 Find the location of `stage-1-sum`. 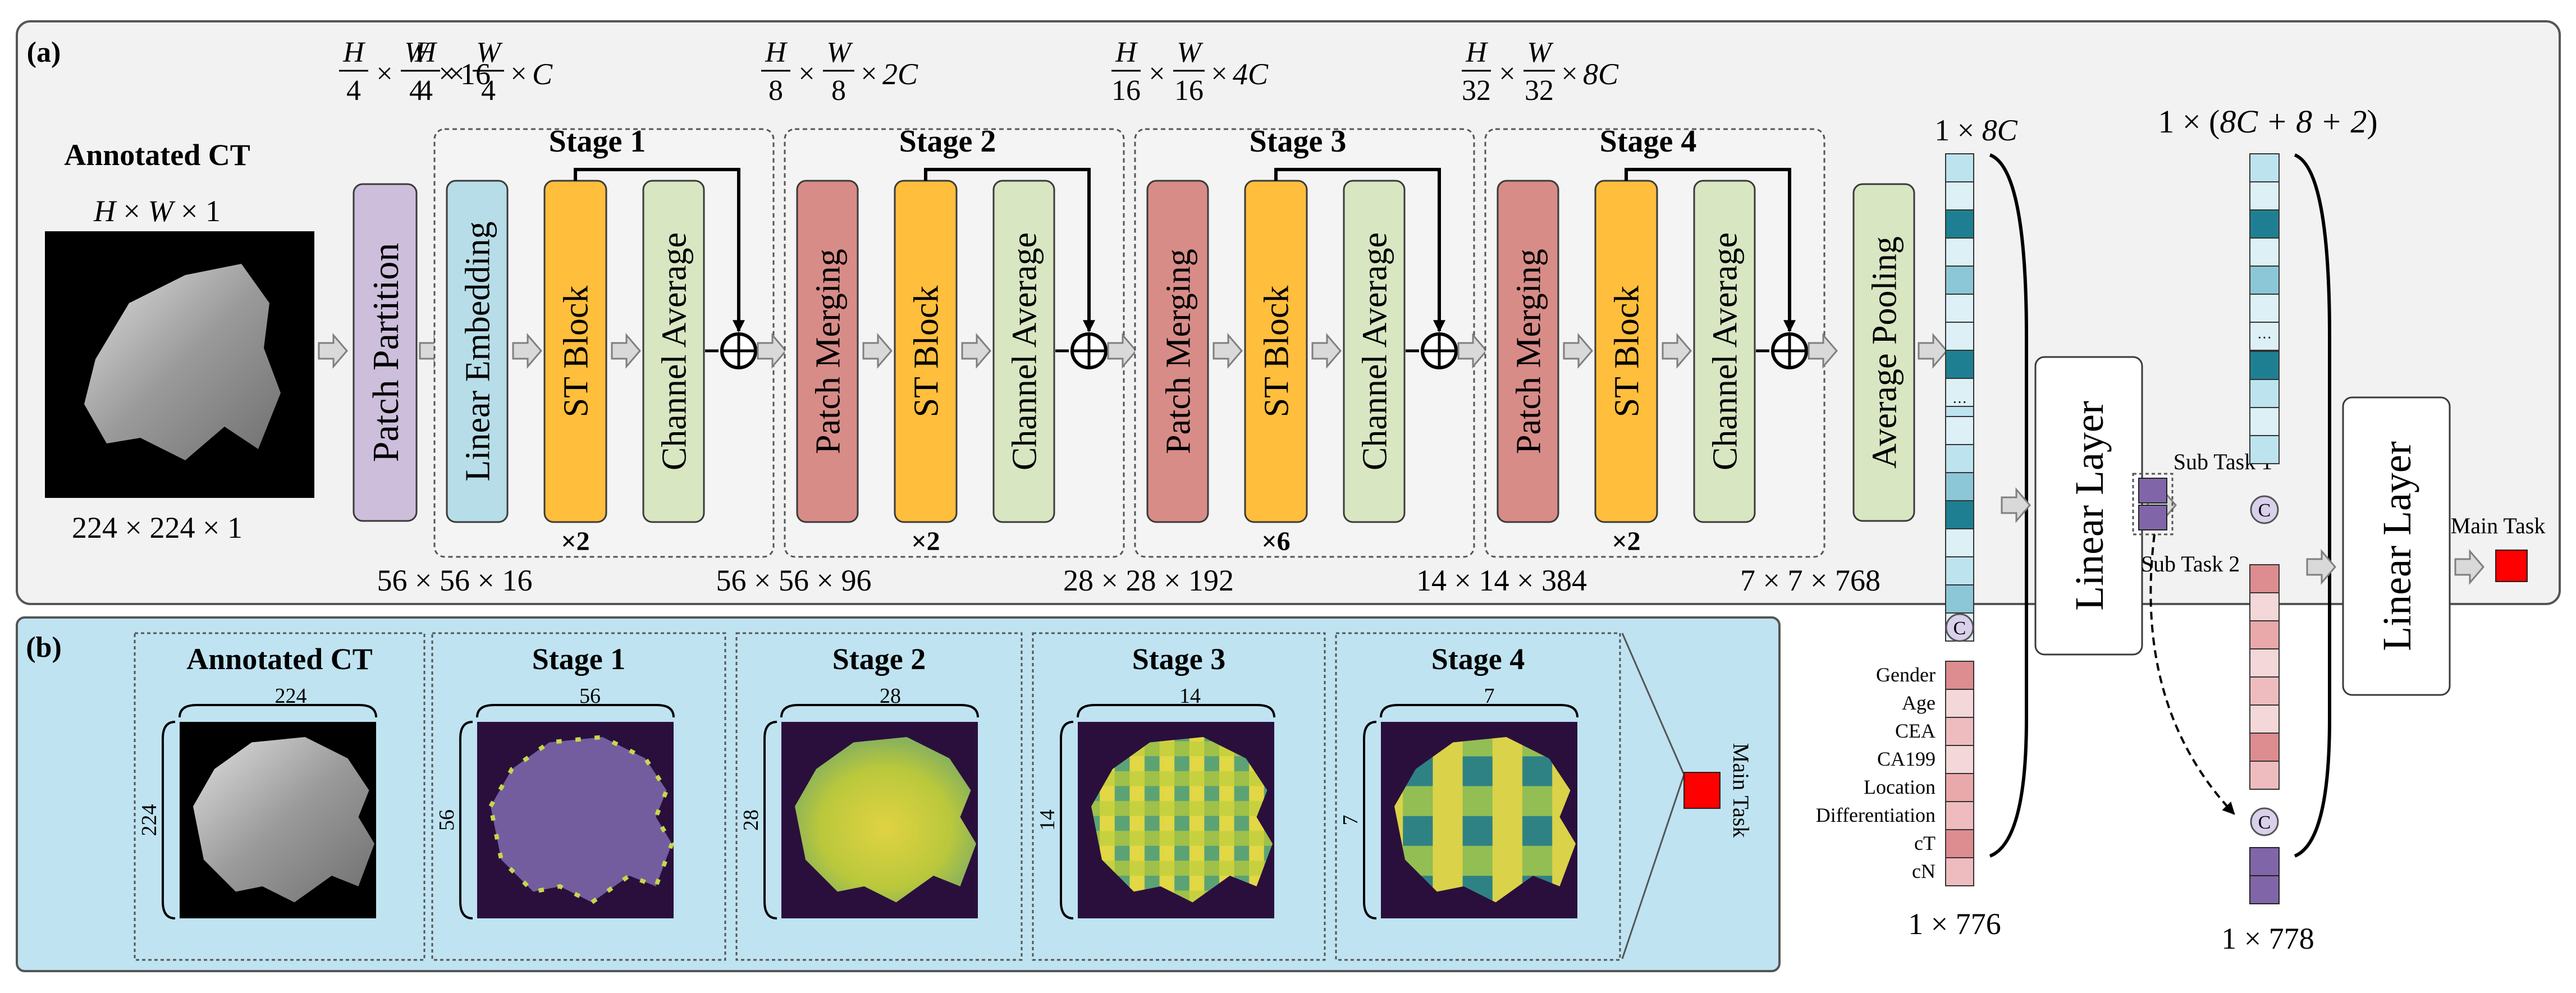

stage-1-sum is located at coordinates (738, 350).